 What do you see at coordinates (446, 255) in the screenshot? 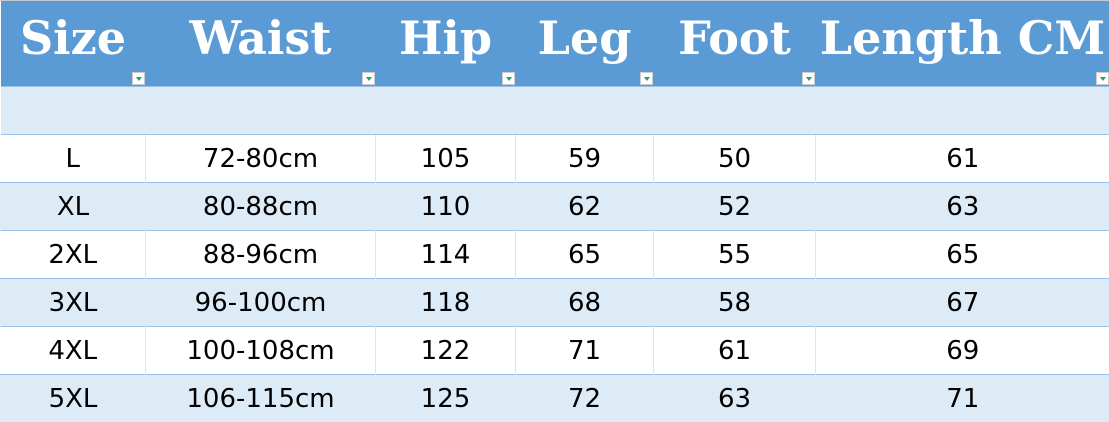
I see `table-cell: 114` at bounding box center [446, 255].